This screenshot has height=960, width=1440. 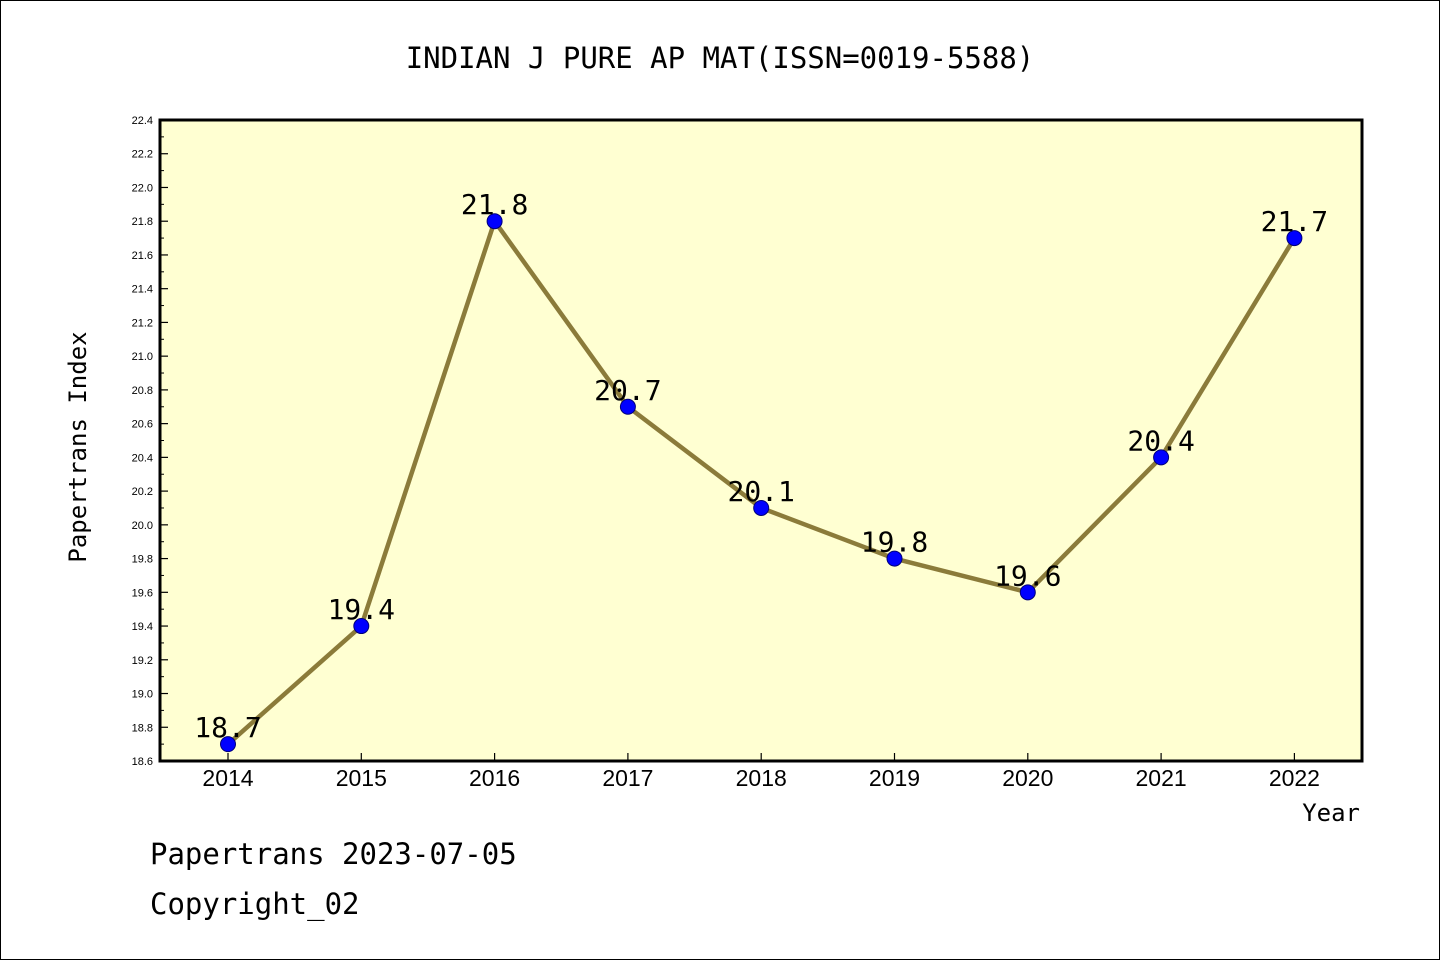 What do you see at coordinates (142, 728) in the screenshot?
I see `y-tick-label: 18.8` at bounding box center [142, 728].